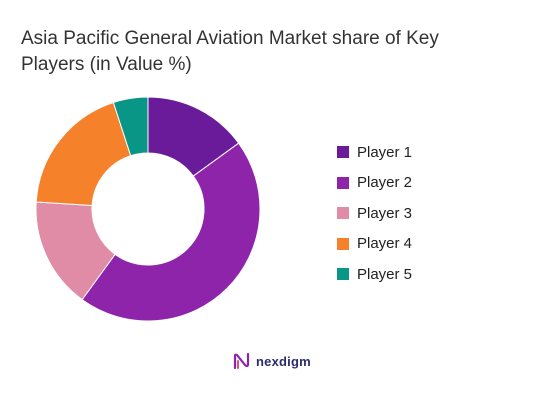  What do you see at coordinates (283, 361) in the screenshot?
I see `logo-text: nexdigm` at bounding box center [283, 361].